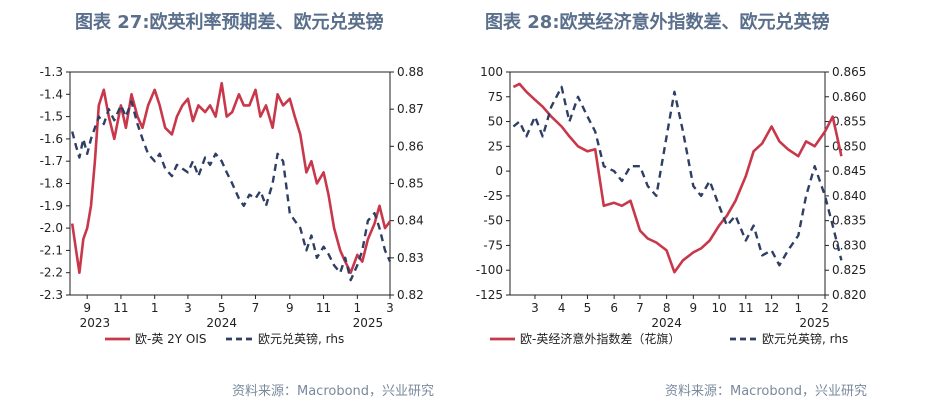 The image size is (930, 406). Describe the element at coordinates (849, 196) in the screenshot. I see `y-right-tick-label: 0.840` at that location.